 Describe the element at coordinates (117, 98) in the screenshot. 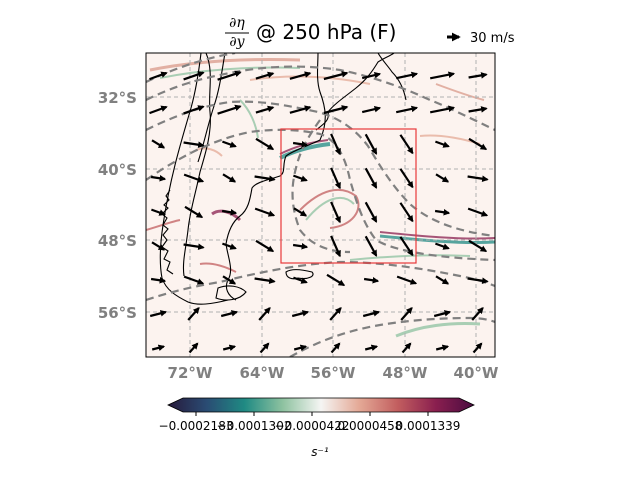

I see `lat-label: 32°S` at that location.